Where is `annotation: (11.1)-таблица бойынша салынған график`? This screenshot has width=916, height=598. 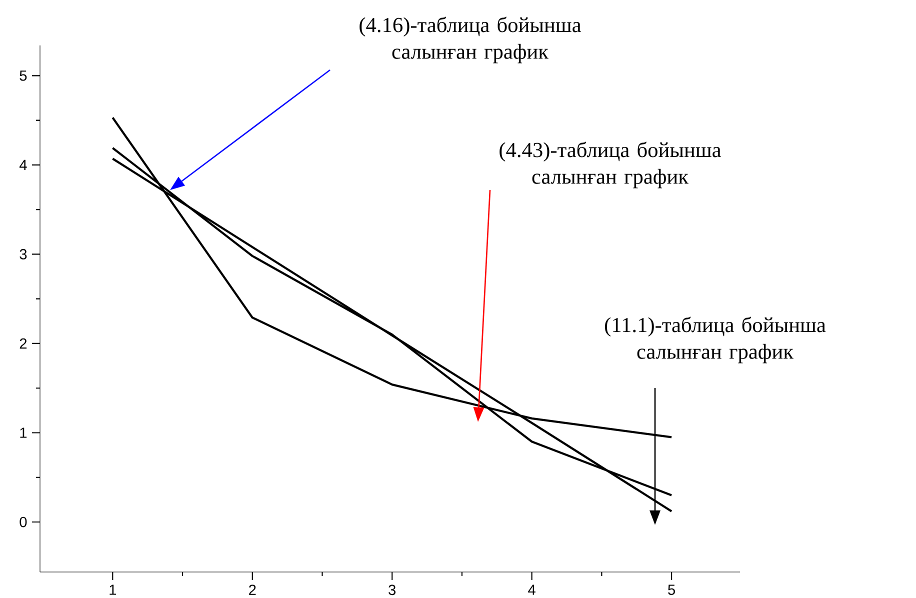 annotation: (11.1)-таблица бойынша салынған график is located at coordinates (715, 340).